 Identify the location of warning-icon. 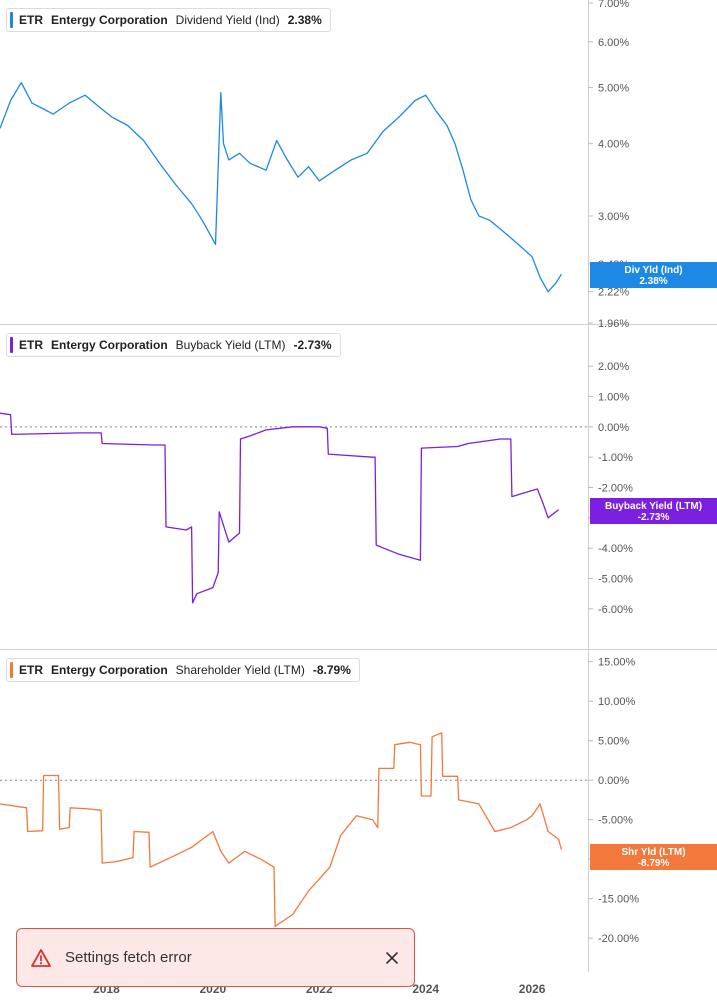
(41, 957).